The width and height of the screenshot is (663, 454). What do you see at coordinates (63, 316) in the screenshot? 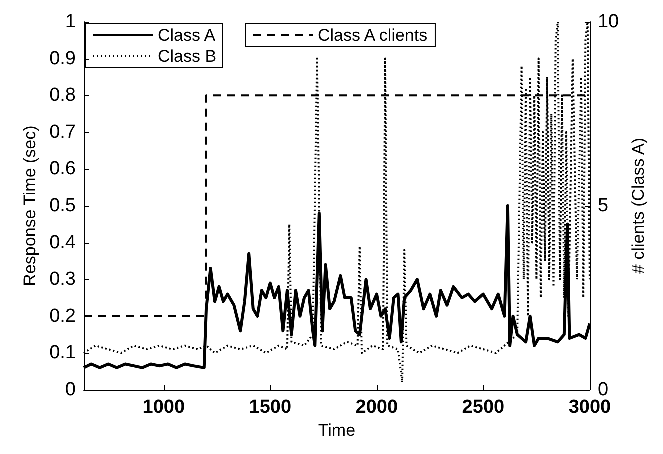
I see `y-tick-label: 0.2` at bounding box center [63, 316].